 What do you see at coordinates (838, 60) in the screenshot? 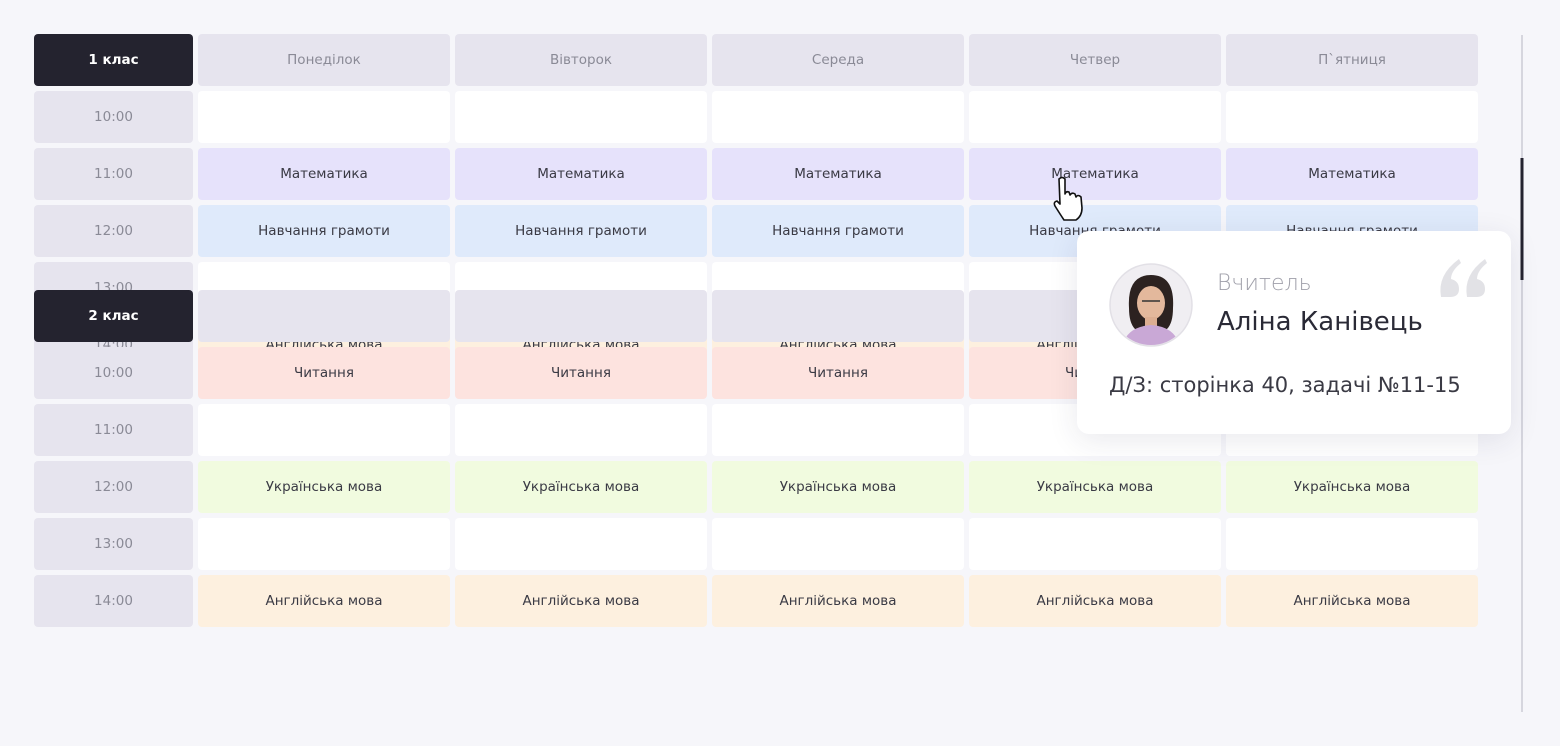
I see `day-header: Середа` at bounding box center [838, 60].